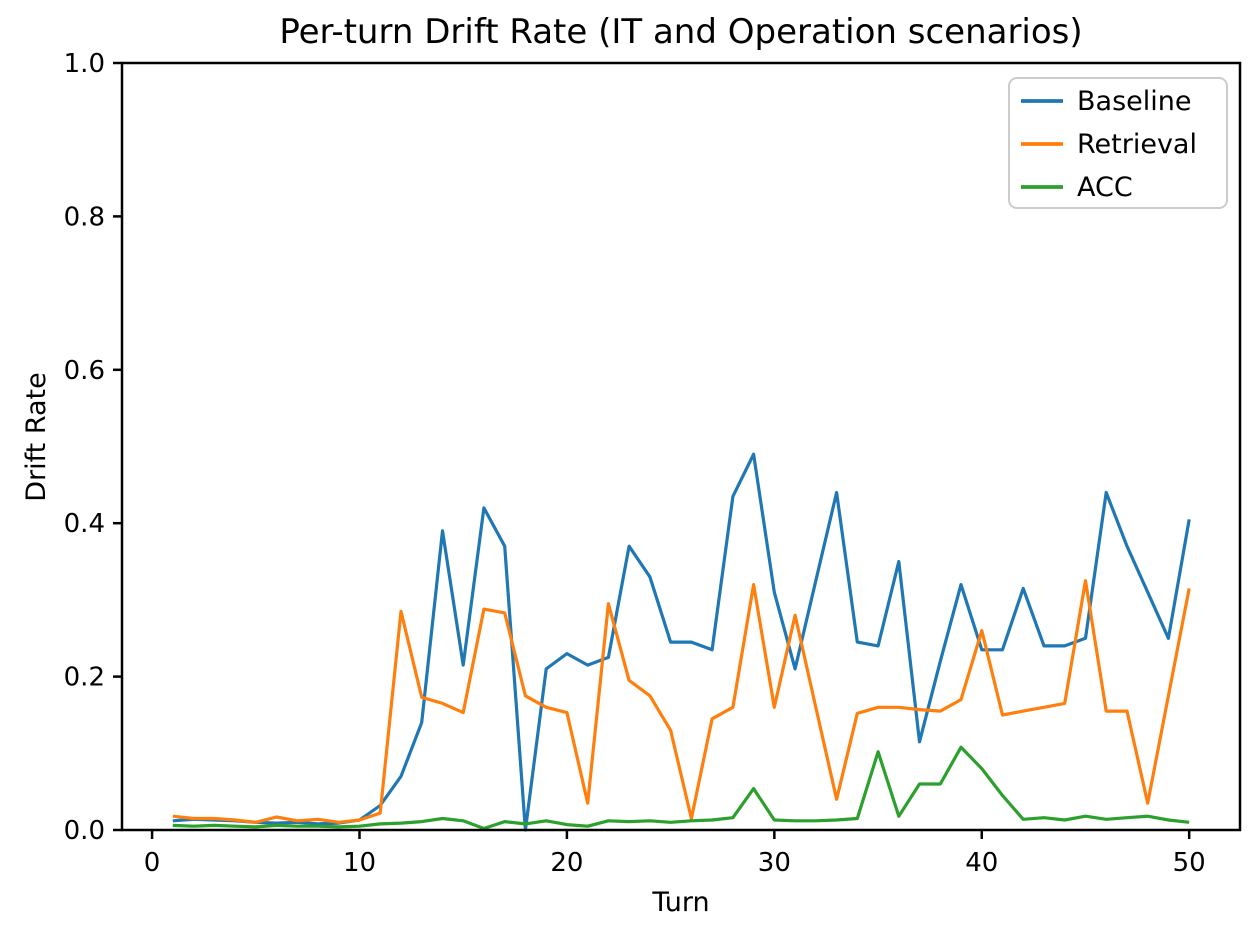 The height and width of the screenshot is (938, 1260). I want to click on legend-item-retrieval: Retrieval, so click(1137, 144).